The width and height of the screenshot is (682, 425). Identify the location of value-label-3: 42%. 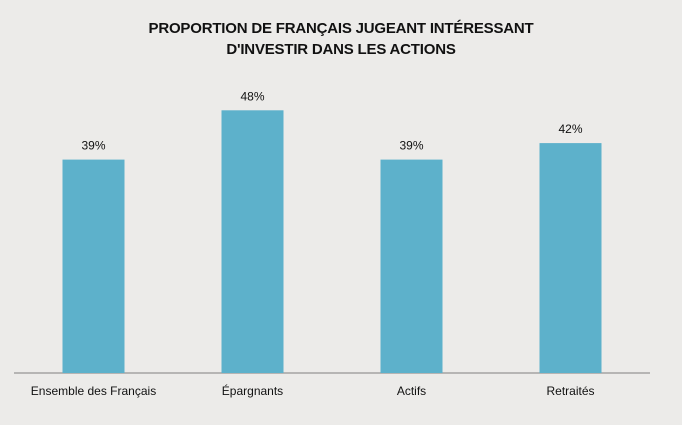
(570, 129).